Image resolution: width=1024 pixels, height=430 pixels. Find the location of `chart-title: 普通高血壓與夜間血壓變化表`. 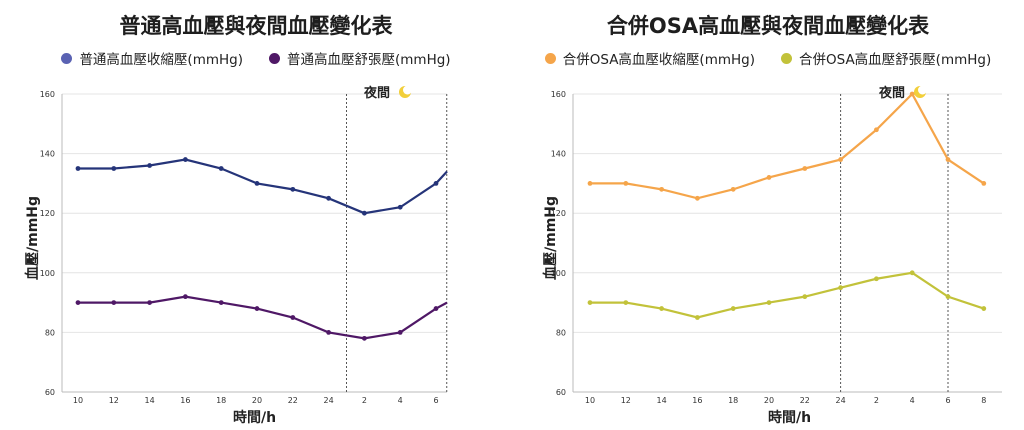

chart-title: 普通高血壓與夜間血壓變化表 is located at coordinates (256, 26).